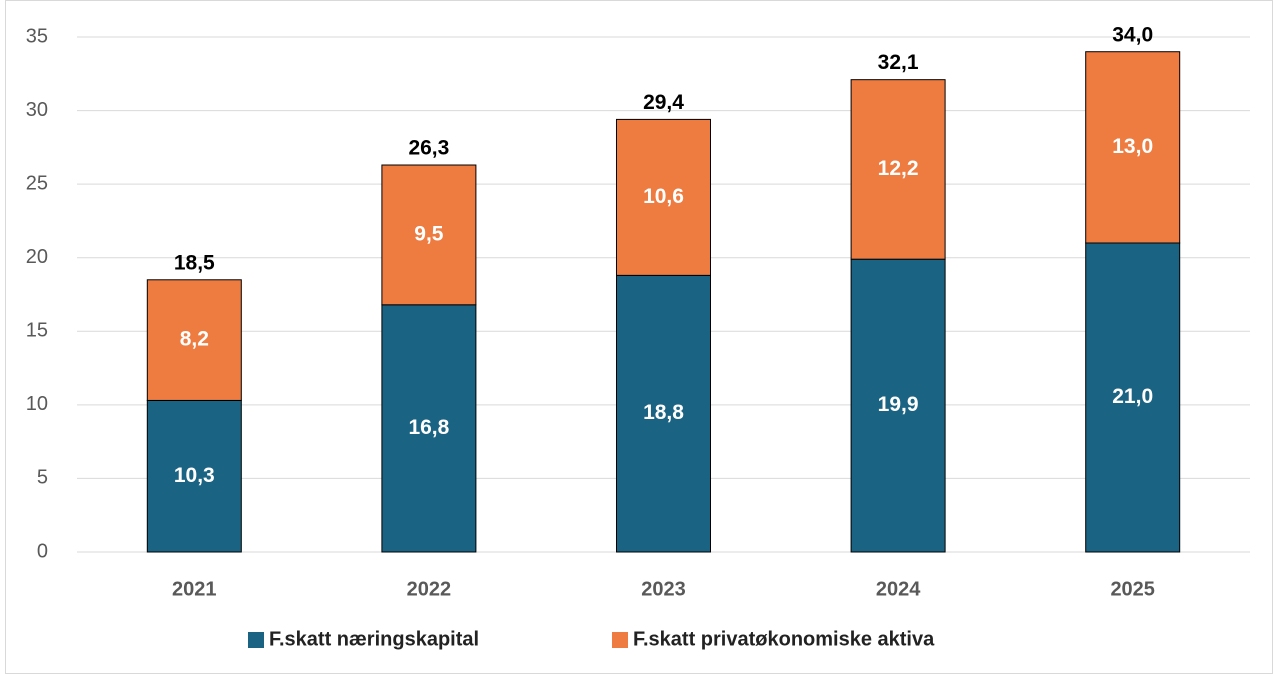 Image resolution: width=1274 pixels, height=675 pixels. I want to click on legend-label: F.skatt næringskapital, so click(374, 639).